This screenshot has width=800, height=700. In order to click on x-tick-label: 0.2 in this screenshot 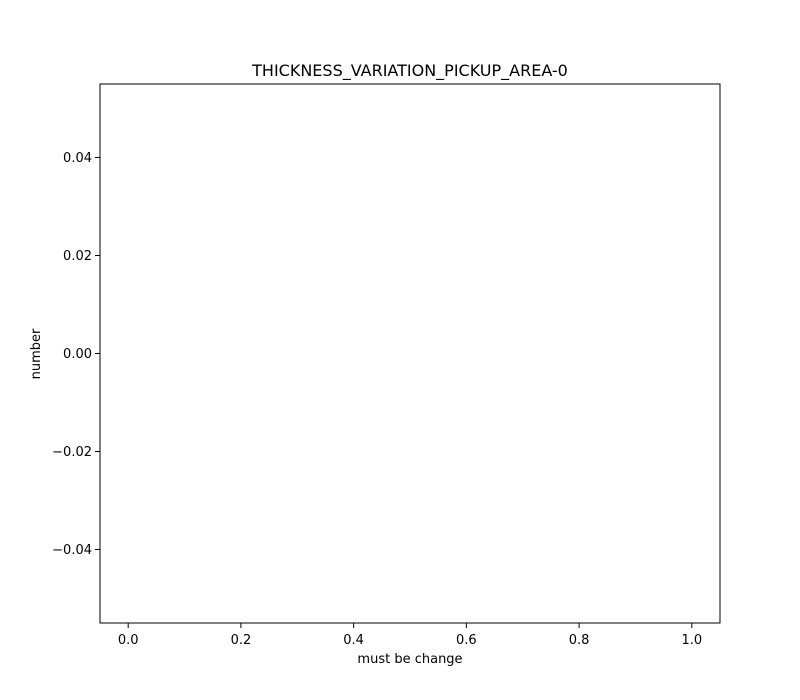, I will do `click(241, 640)`.